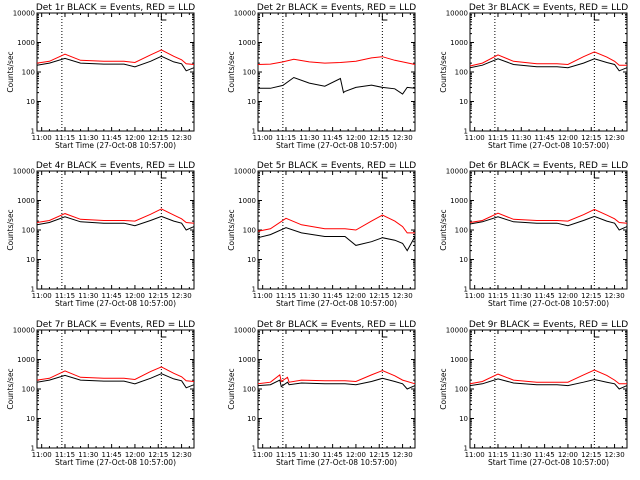 The width and height of the screenshot is (640, 480). Describe the element at coordinates (548, 325) in the screenshot. I see `panel-title: Det 9r BLACK = Events, RED = LLD` at that location.